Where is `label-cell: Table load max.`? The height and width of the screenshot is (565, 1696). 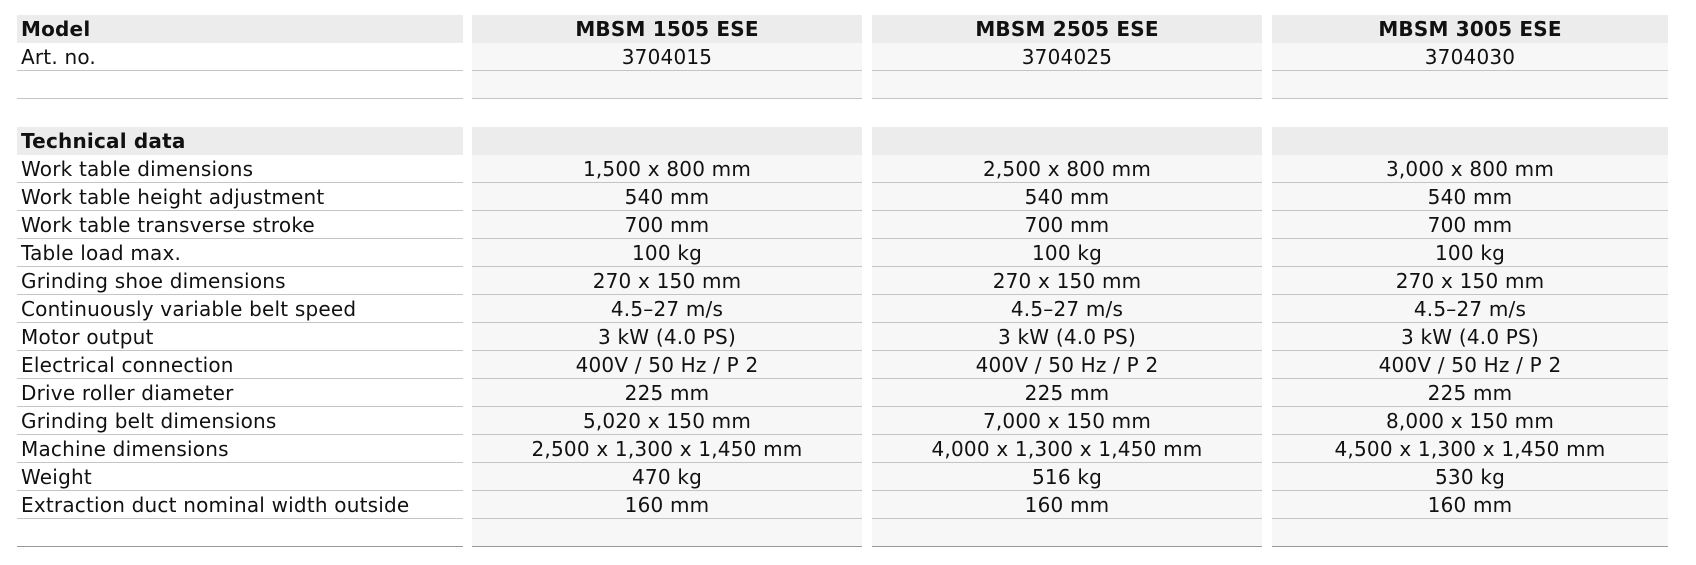 label-cell: Table load max. is located at coordinates (101, 253).